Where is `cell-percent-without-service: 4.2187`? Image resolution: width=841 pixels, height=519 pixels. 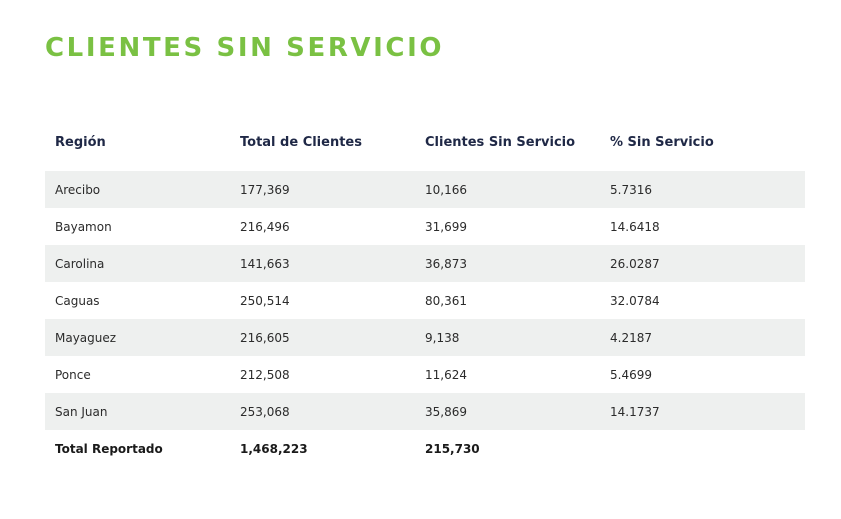
cell-percent-without-service: 4.2187 is located at coordinates (702, 337).